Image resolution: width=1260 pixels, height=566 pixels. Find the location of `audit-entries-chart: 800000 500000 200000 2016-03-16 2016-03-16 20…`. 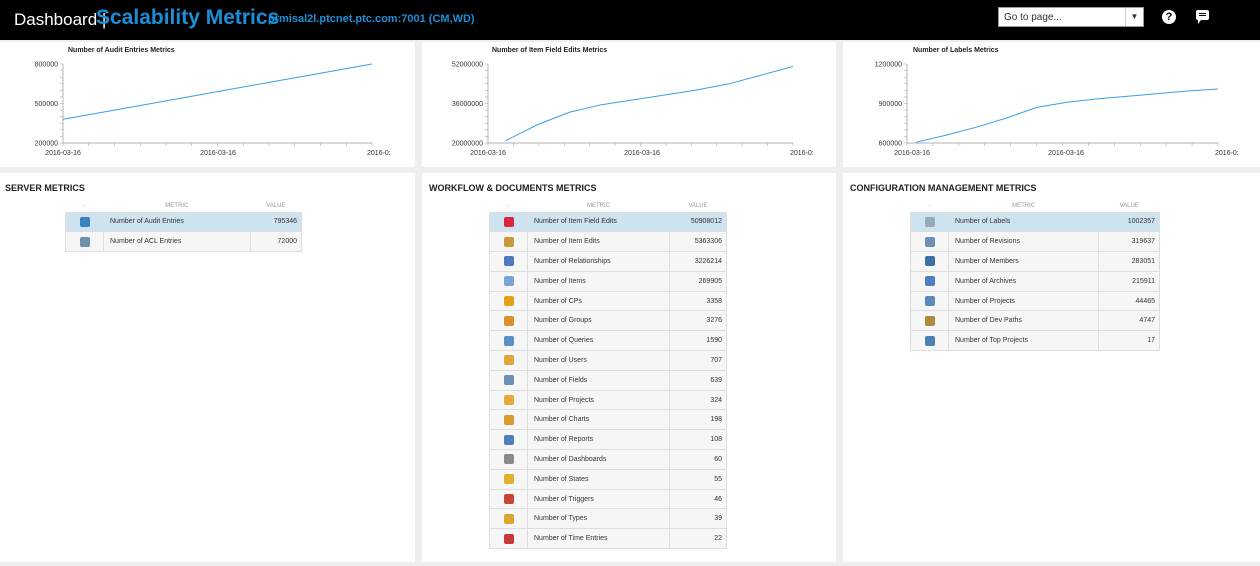

audit-entries-chart: 800000 500000 200000 2016-03-16 2016-03-16 20… is located at coordinates (213, 110).